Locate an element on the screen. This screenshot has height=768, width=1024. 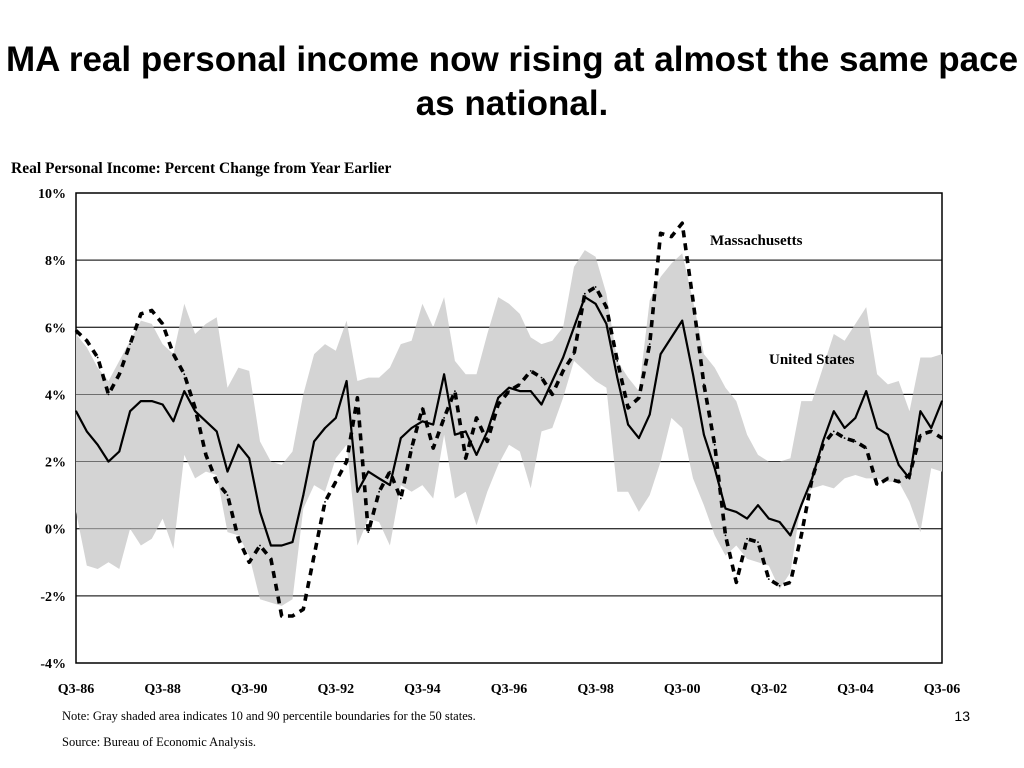
y-tick-label: -4% is located at coordinates (53, 664).